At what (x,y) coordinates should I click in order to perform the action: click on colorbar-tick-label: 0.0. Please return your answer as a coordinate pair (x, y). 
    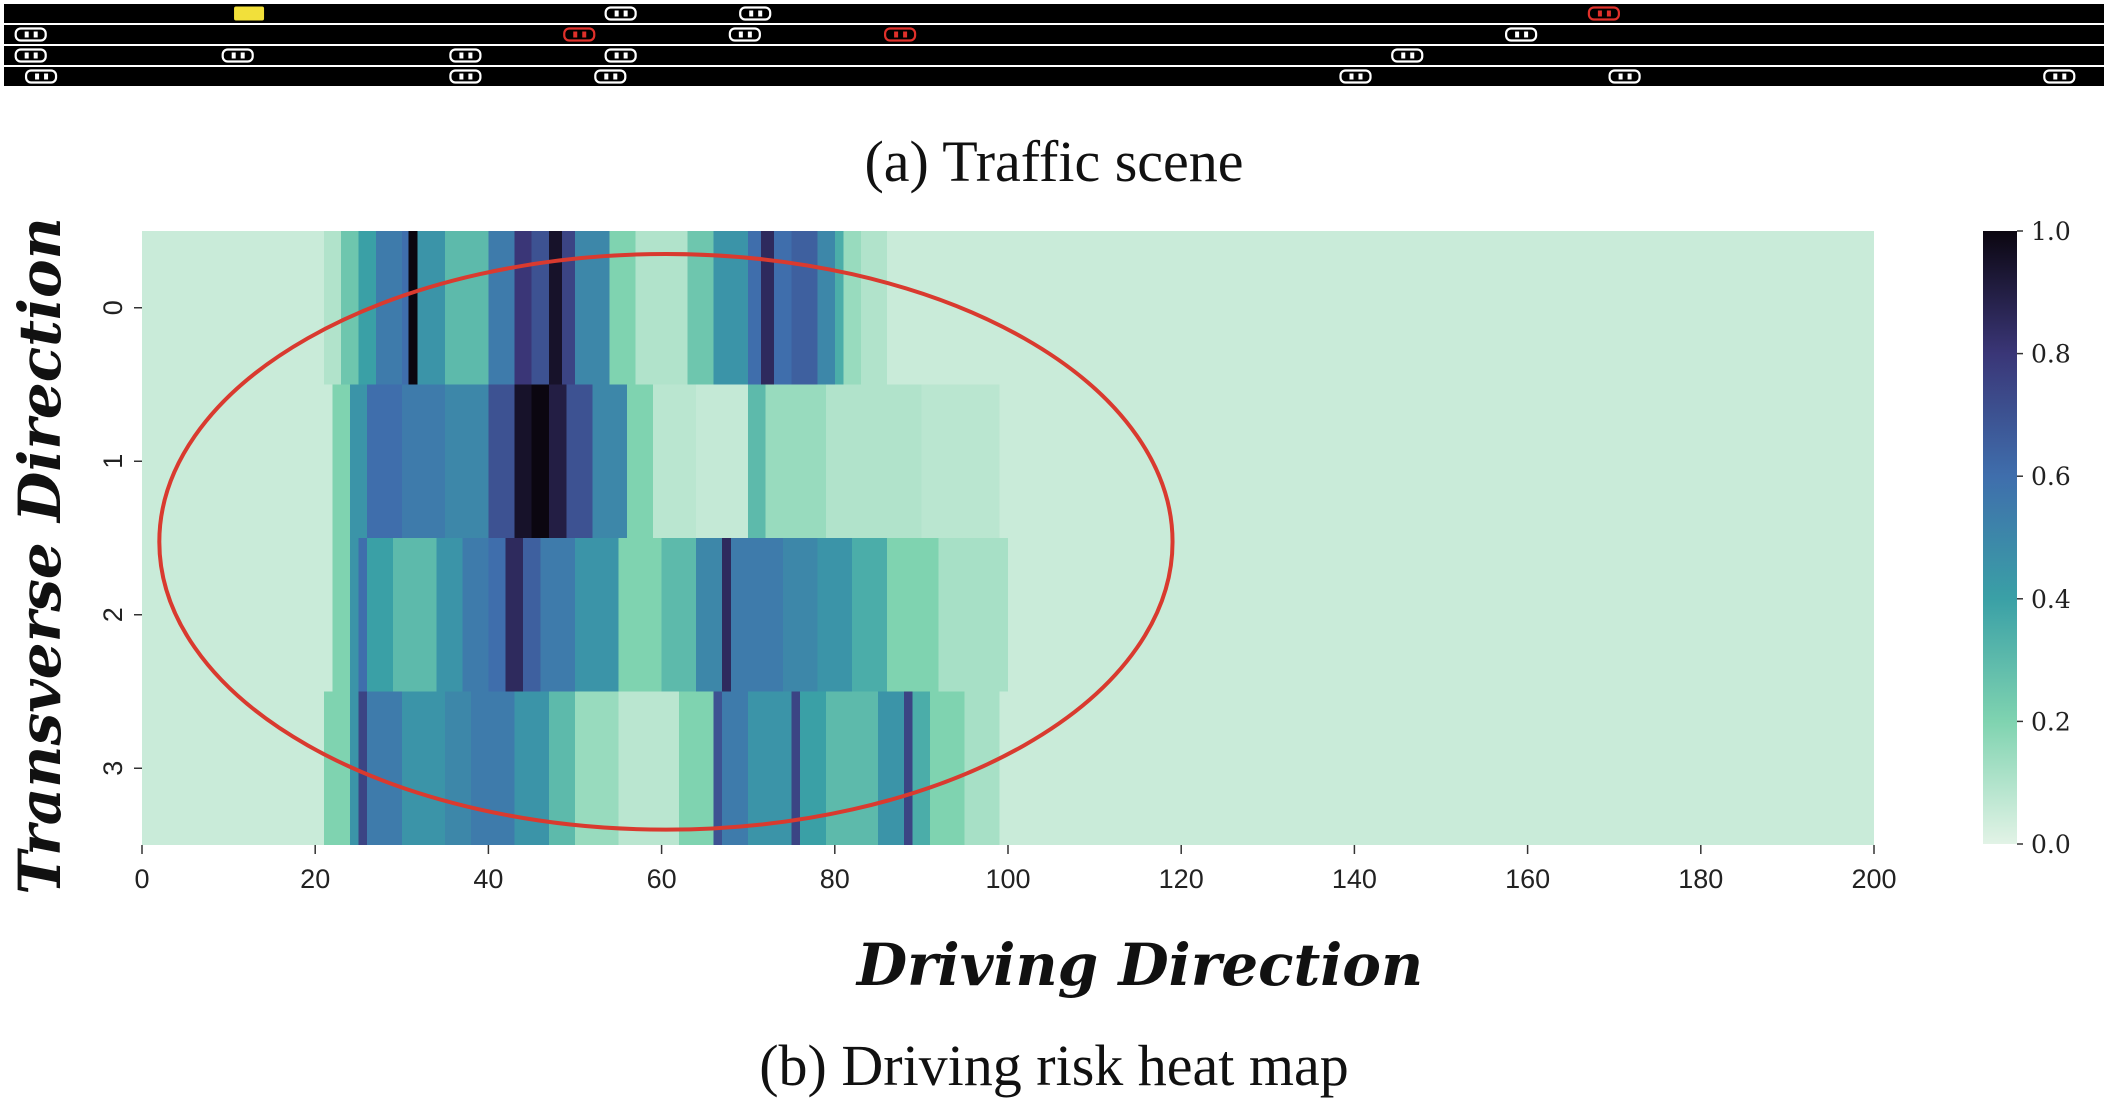
    Looking at the image, I should click on (2051, 844).